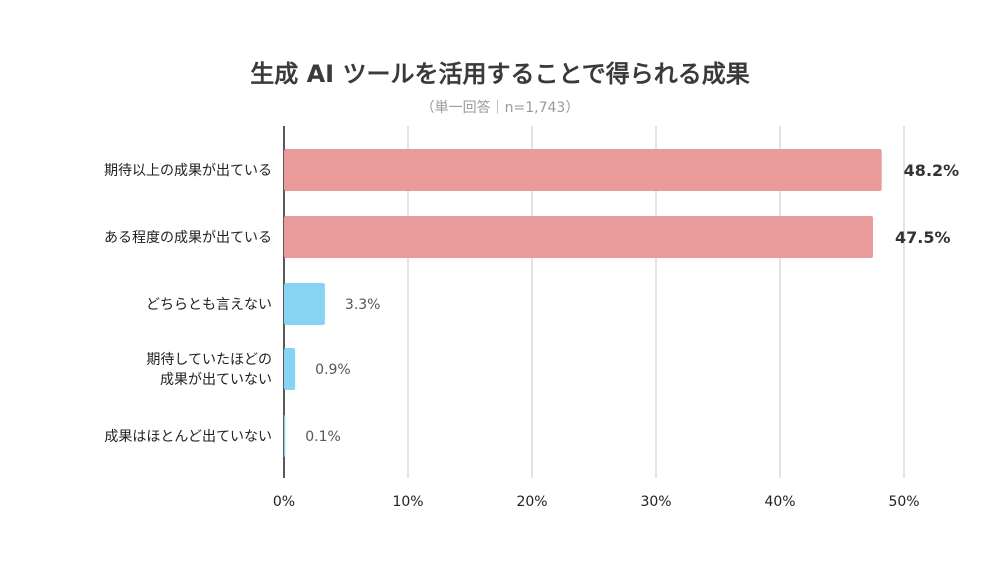 The width and height of the screenshot is (1000, 561). What do you see at coordinates (500, 74) in the screenshot?
I see `chart-title: 生成 AI ツールを活用することで得られる成果` at bounding box center [500, 74].